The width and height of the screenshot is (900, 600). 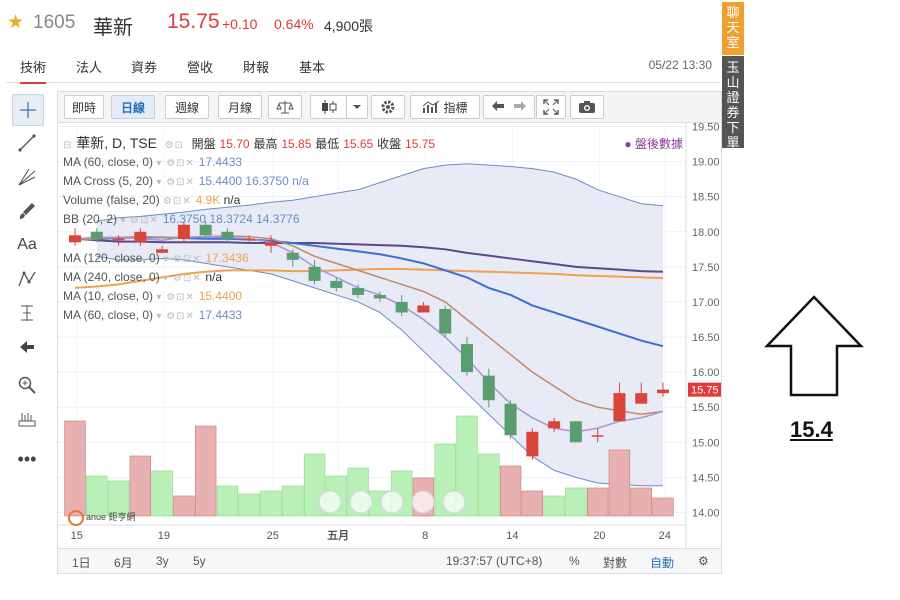 What do you see at coordinates (162, 561) in the screenshot?
I see `range-3y: 3y` at bounding box center [162, 561].